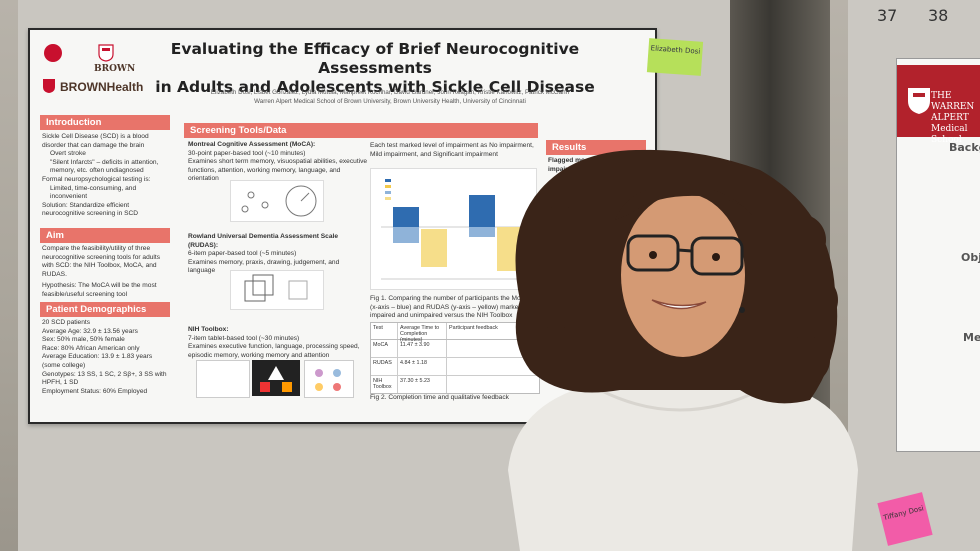  What do you see at coordinates (685, 255) in the screenshot?
I see `glasses` at bounding box center [685, 255].